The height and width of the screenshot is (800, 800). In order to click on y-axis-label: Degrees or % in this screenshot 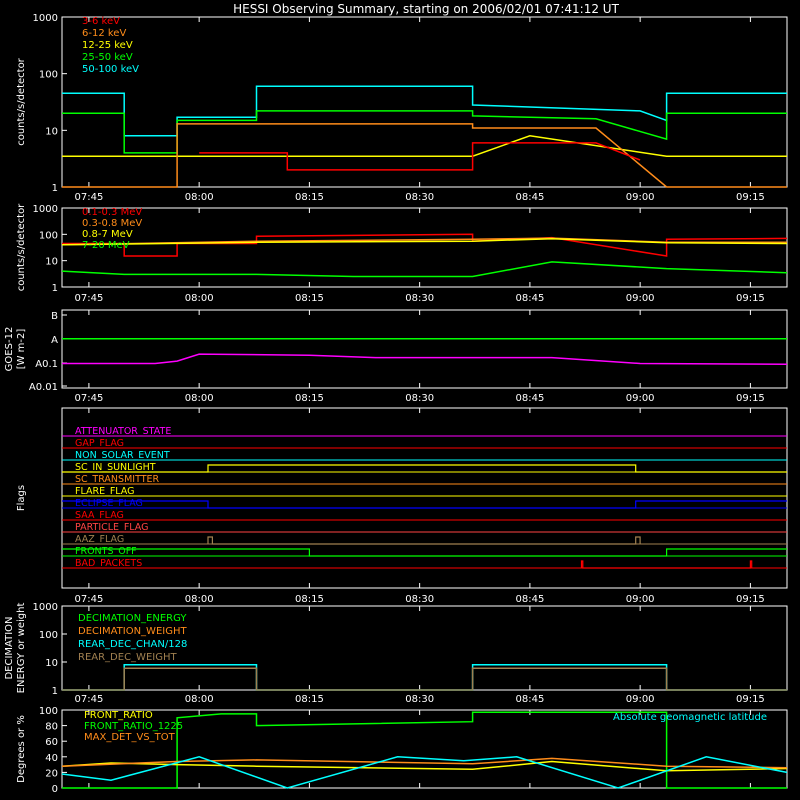, I will do `click(21, 749)`.